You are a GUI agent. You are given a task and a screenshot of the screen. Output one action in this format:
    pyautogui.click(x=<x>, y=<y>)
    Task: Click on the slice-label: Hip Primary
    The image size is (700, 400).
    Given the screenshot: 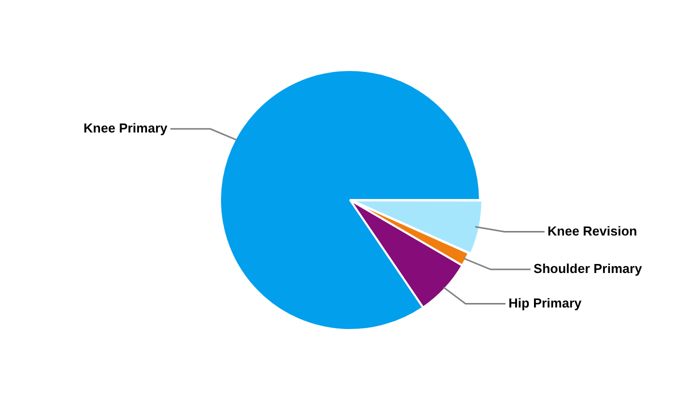 What is the action you would take?
    pyautogui.click(x=545, y=302)
    